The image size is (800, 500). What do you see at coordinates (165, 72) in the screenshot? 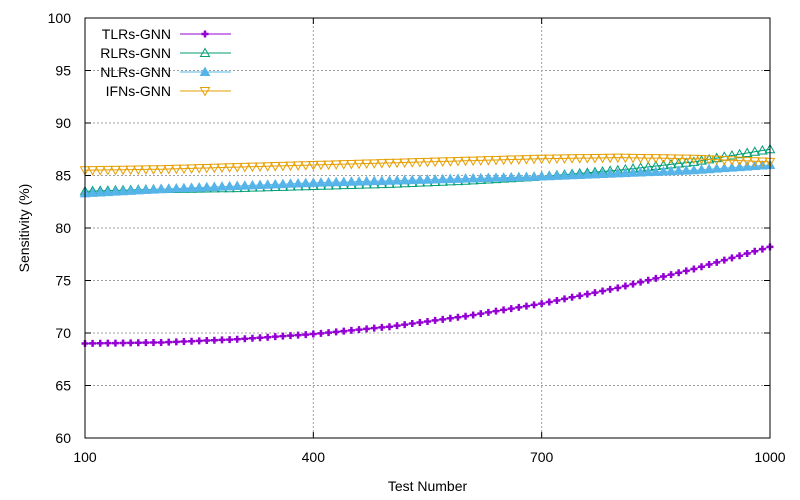
I see `legend-entry-nlrs-gnn: NLRs-GNN` at bounding box center [165, 72].